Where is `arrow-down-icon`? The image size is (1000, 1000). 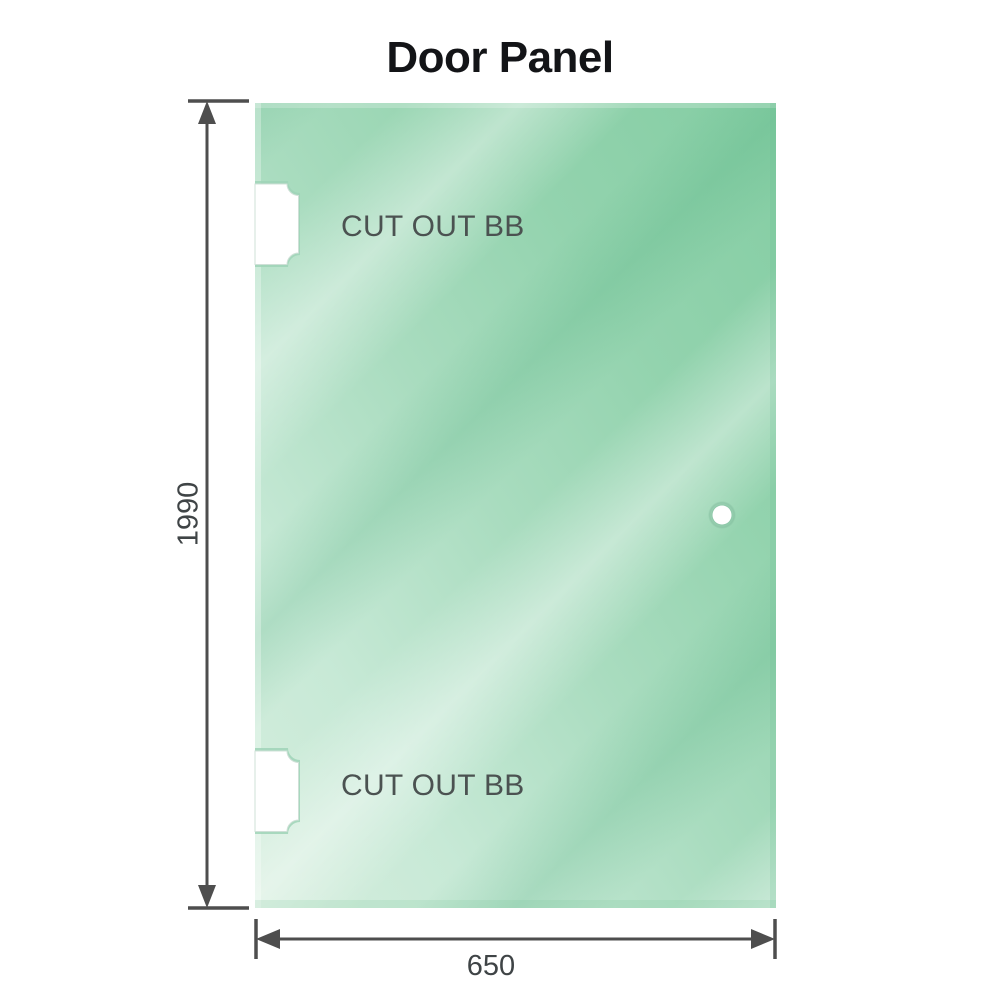 arrow-down-icon is located at coordinates (207, 896).